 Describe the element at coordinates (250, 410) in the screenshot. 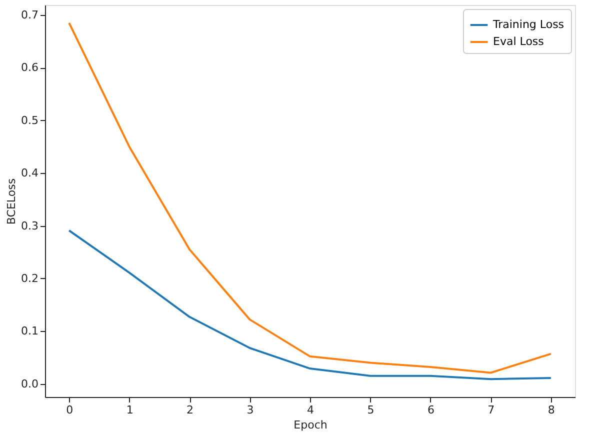

I see `x-tick-label: 3` at that location.